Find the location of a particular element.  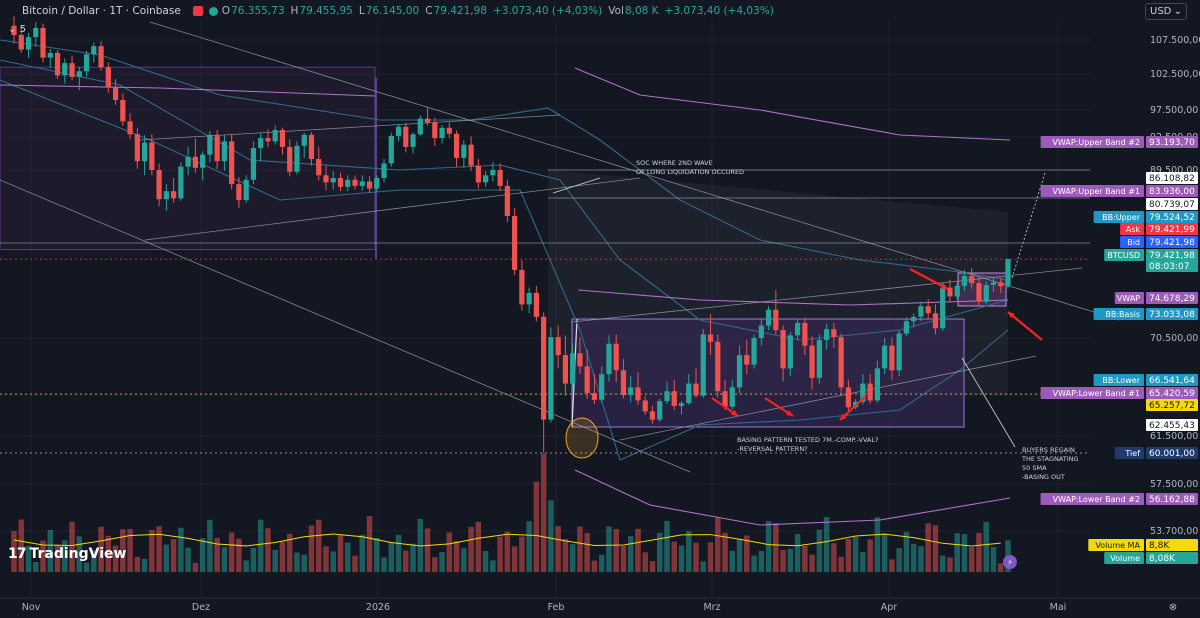

price-tick-label: 107.500,00 is located at coordinates (1175, 40).